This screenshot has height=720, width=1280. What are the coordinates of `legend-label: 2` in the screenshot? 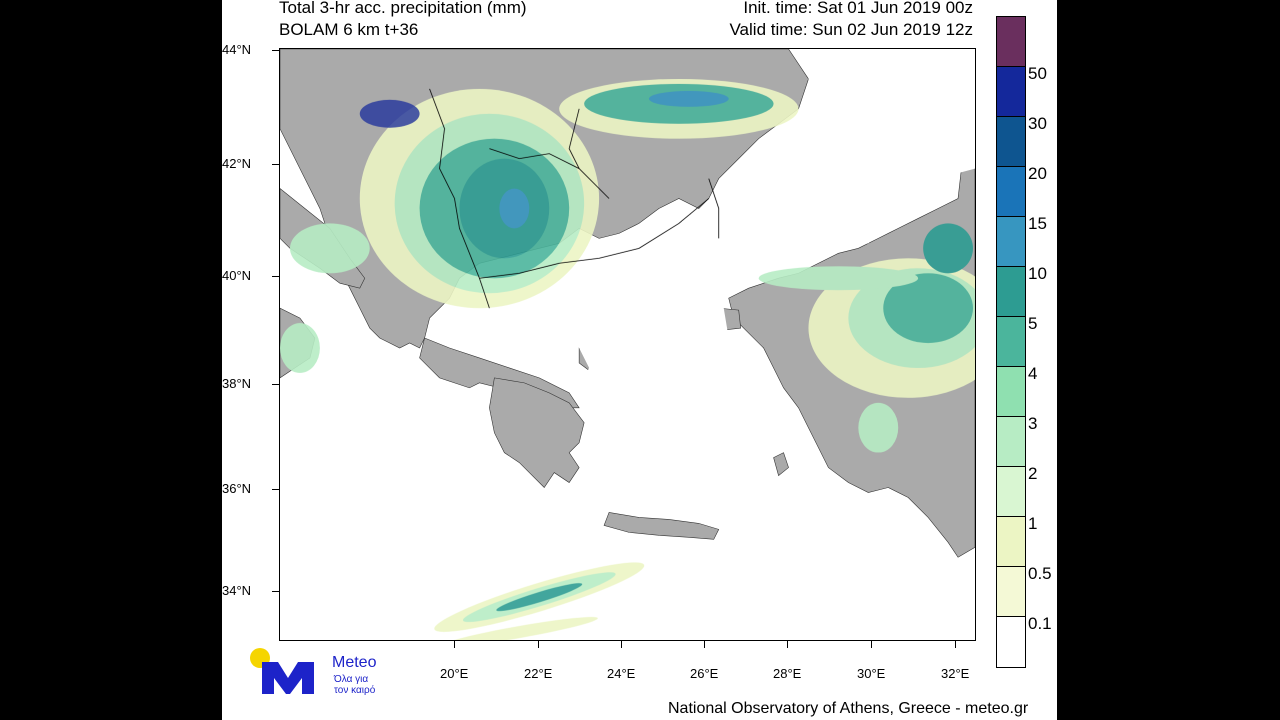 It's located at (1033, 473).